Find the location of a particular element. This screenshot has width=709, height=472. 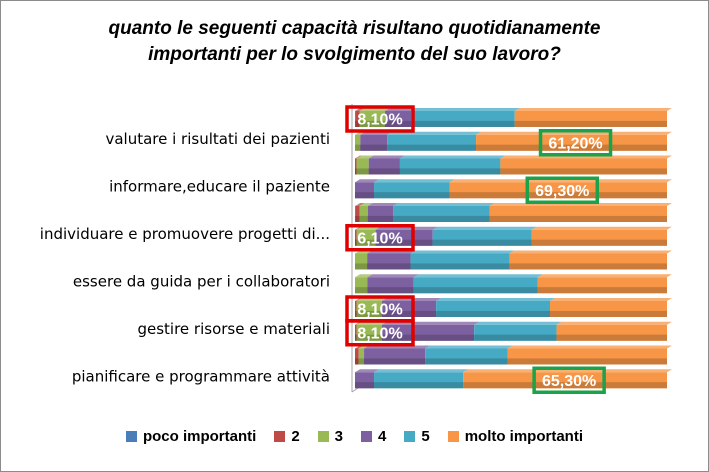

highlight-label: 69,30% is located at coordinates (562, 191).